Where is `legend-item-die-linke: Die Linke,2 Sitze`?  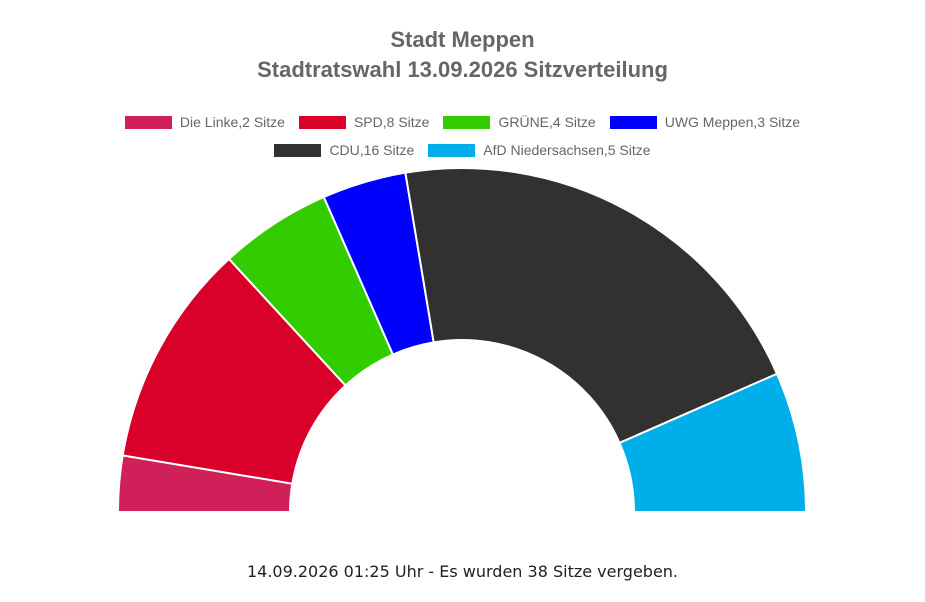
legend-item-die-linke: Die Linke,2 Sitze is located at coordinates (204, 122).